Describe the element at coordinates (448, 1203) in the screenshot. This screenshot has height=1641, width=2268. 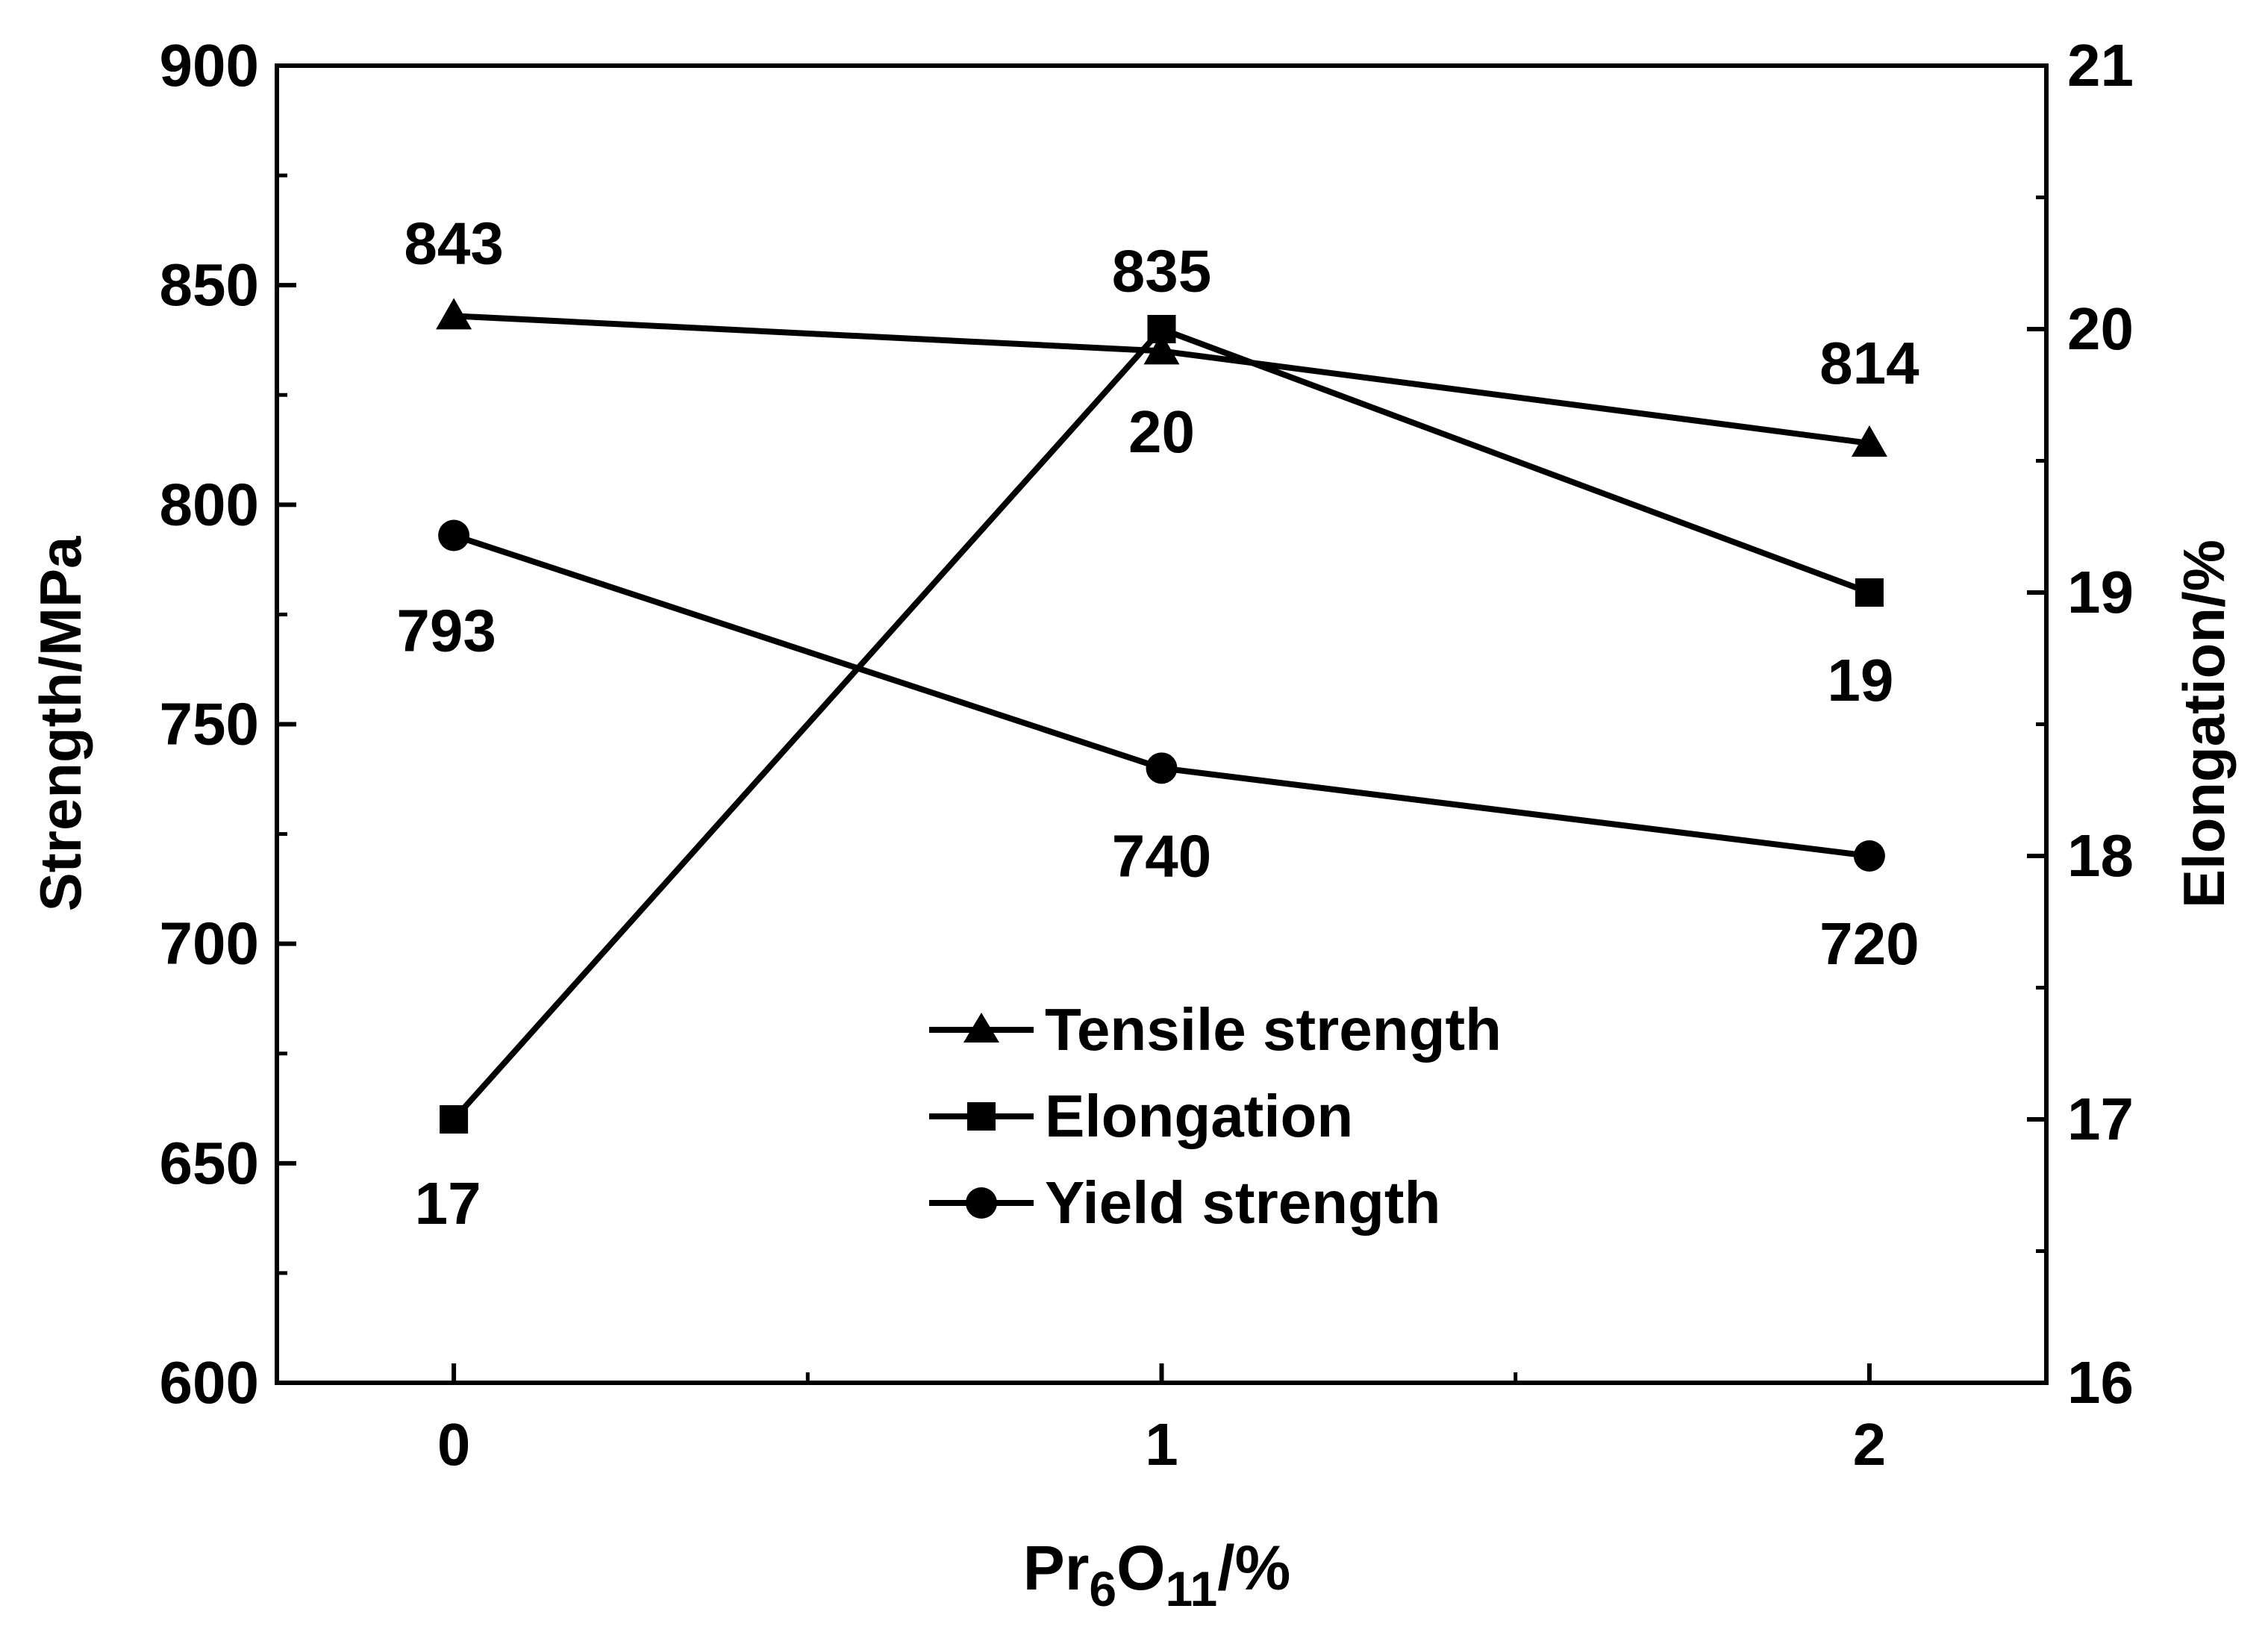
I see `data-label-elongation: 17` at that location.